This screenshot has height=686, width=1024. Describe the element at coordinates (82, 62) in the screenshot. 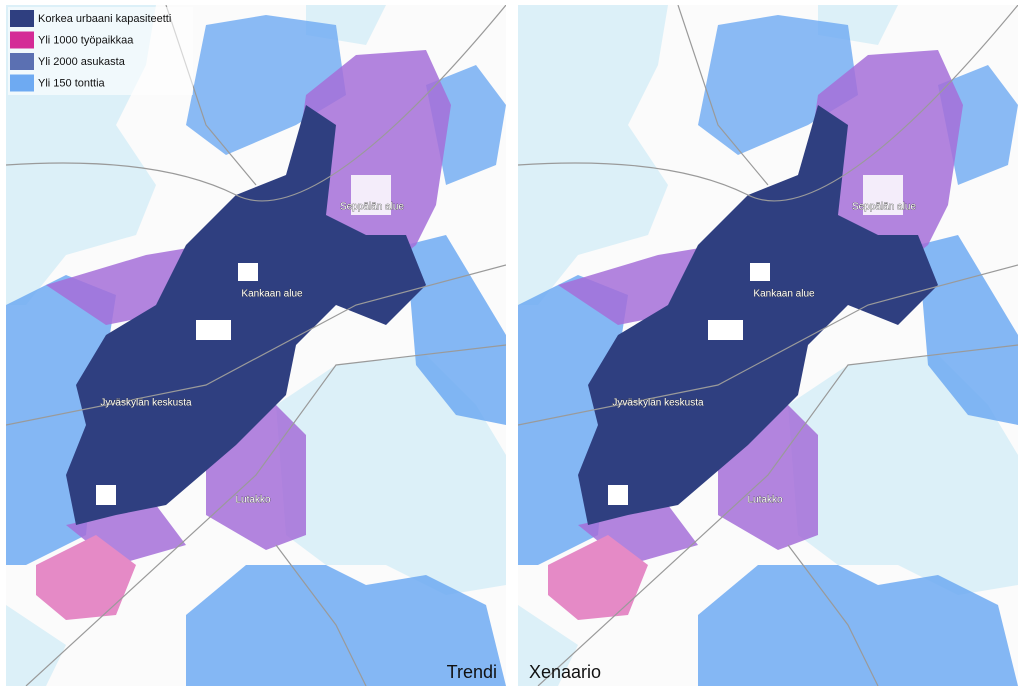

I see `legend-label: Yli 2000 asukasta` at that location.